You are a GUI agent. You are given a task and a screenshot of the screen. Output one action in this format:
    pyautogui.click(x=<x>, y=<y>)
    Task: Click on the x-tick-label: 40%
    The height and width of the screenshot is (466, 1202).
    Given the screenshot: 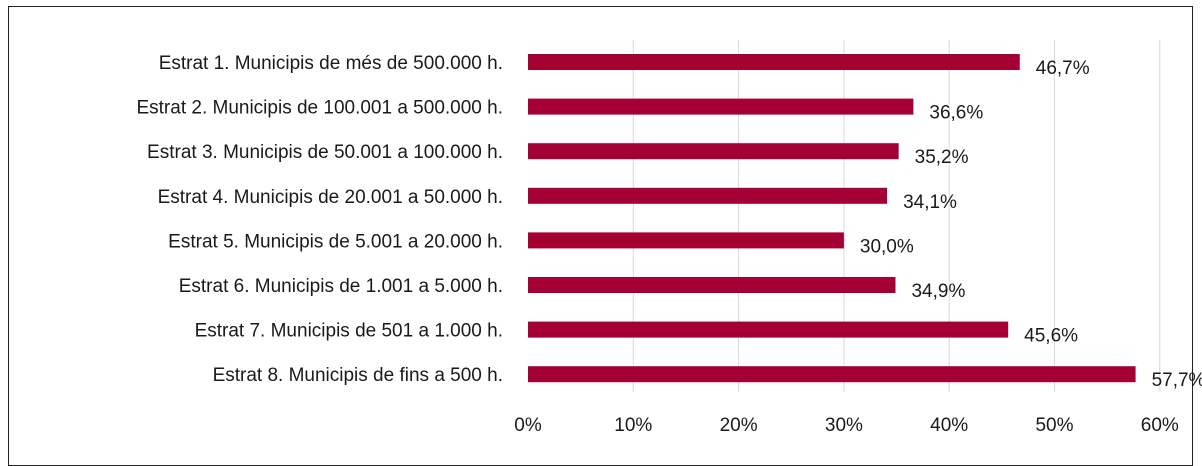 What is the action you would take?
    pyautogui.click(x=949, y=425)
    